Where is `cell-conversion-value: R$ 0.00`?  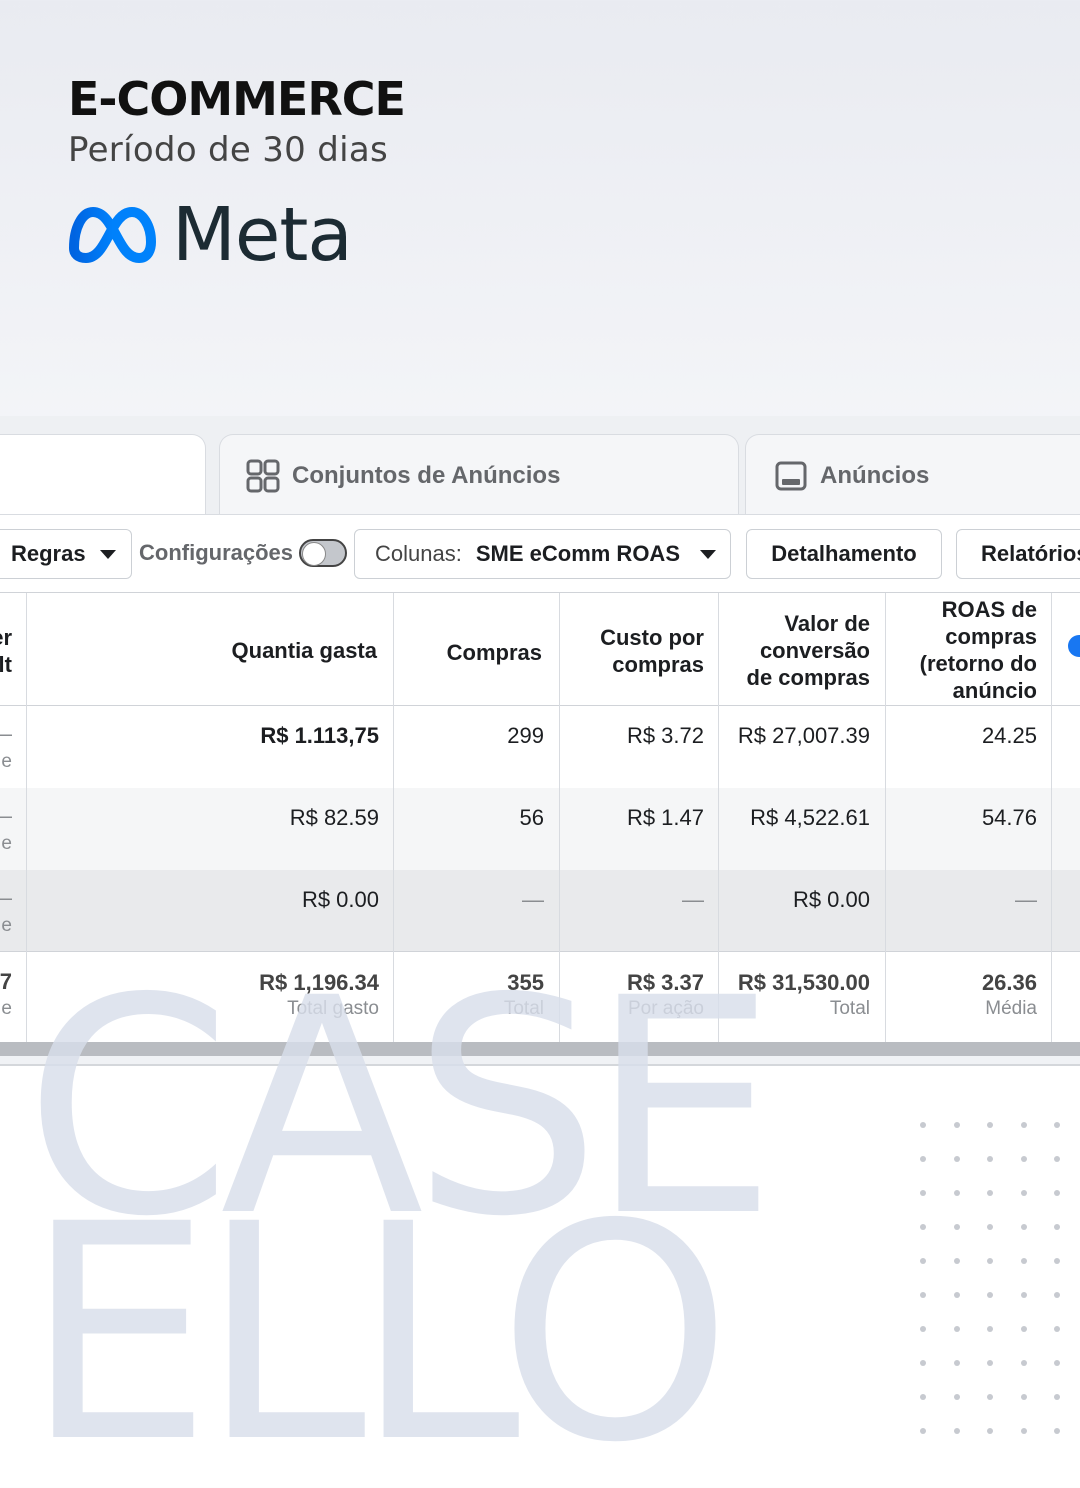 cell-conversion-value: R$ 0.00 is located at coordinates (831, 899).